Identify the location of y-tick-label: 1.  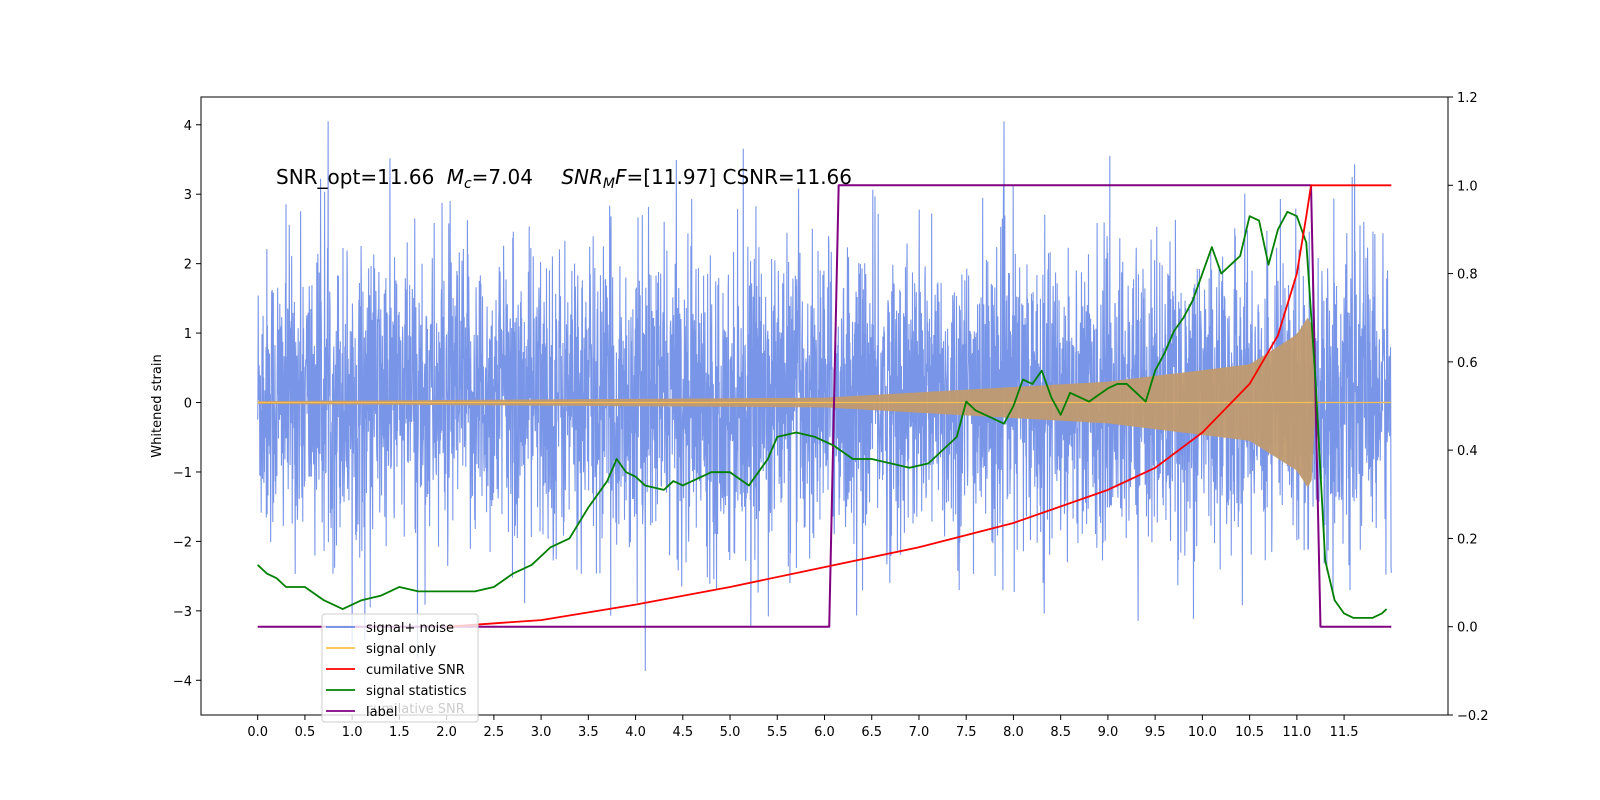
(188, 334).